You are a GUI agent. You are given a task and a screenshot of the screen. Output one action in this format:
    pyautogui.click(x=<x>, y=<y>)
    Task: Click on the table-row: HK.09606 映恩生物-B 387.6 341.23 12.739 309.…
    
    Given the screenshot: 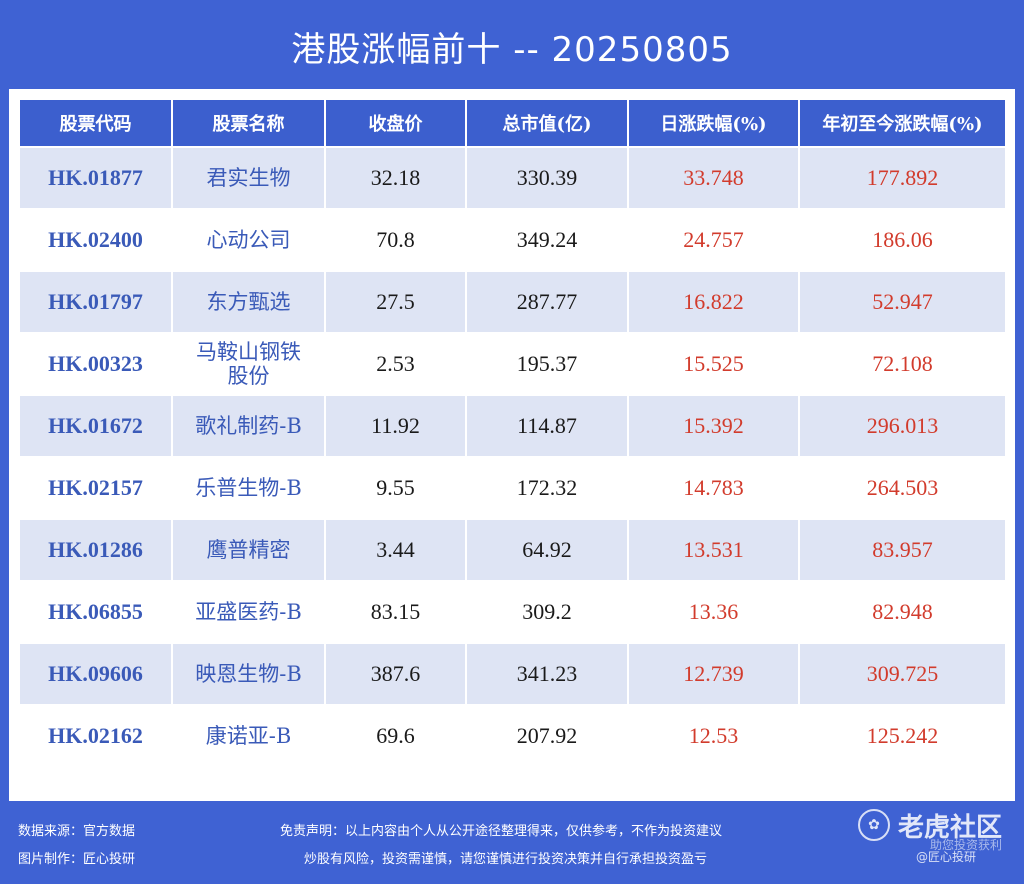 What is the action you would take?
    pyautogui.click(x=512, y=674)
    